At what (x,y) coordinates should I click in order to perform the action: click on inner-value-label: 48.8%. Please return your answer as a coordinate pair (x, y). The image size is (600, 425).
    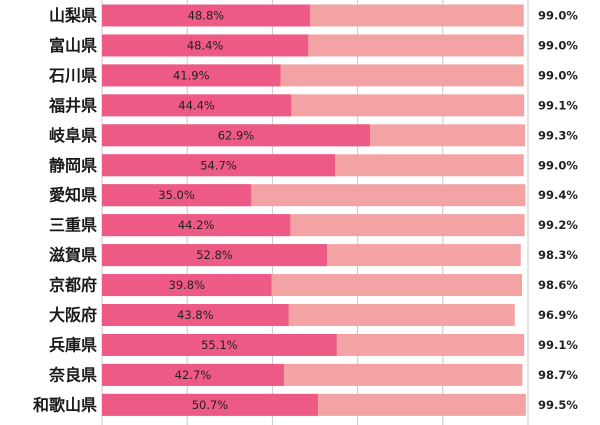
    Looking at the image, I should click on (206, 16).